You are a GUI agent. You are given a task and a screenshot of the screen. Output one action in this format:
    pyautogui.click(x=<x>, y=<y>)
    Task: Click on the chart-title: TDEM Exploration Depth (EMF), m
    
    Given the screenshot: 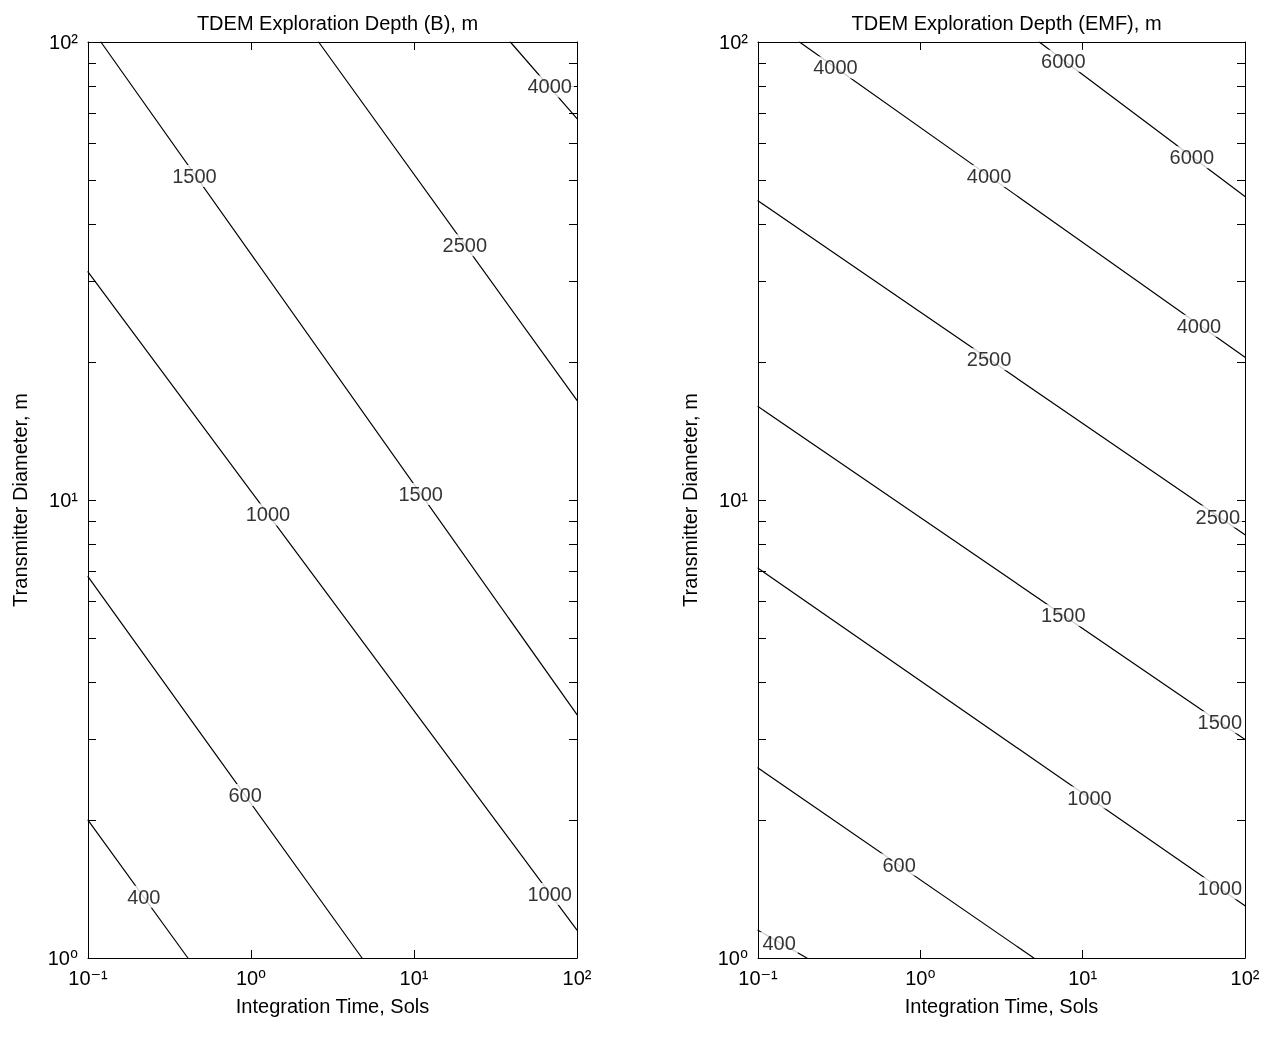 What is the action you would take?
    pyautogui.click(x=1006, y=23)
    